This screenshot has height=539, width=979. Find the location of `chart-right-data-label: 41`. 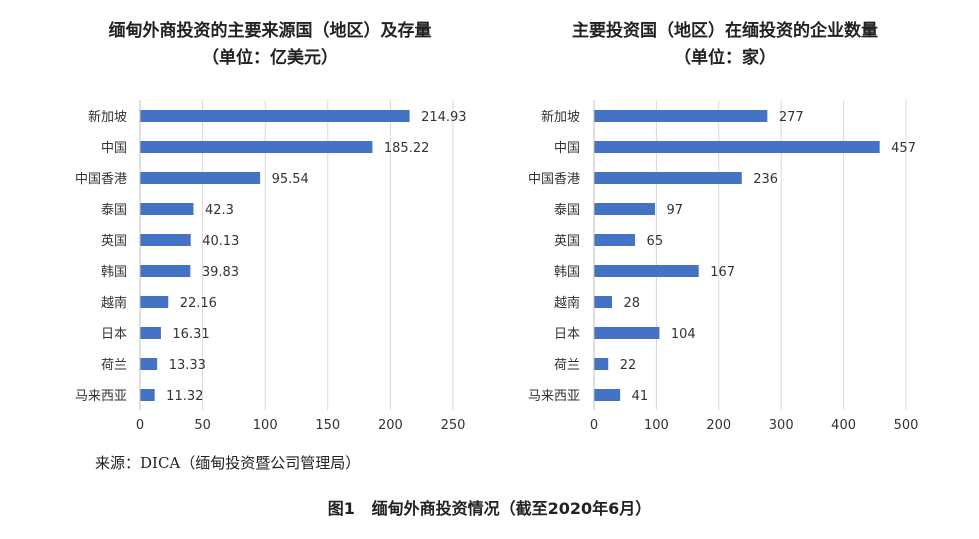

chart-right-data-label: 41 is located at coordinates (640, 396).